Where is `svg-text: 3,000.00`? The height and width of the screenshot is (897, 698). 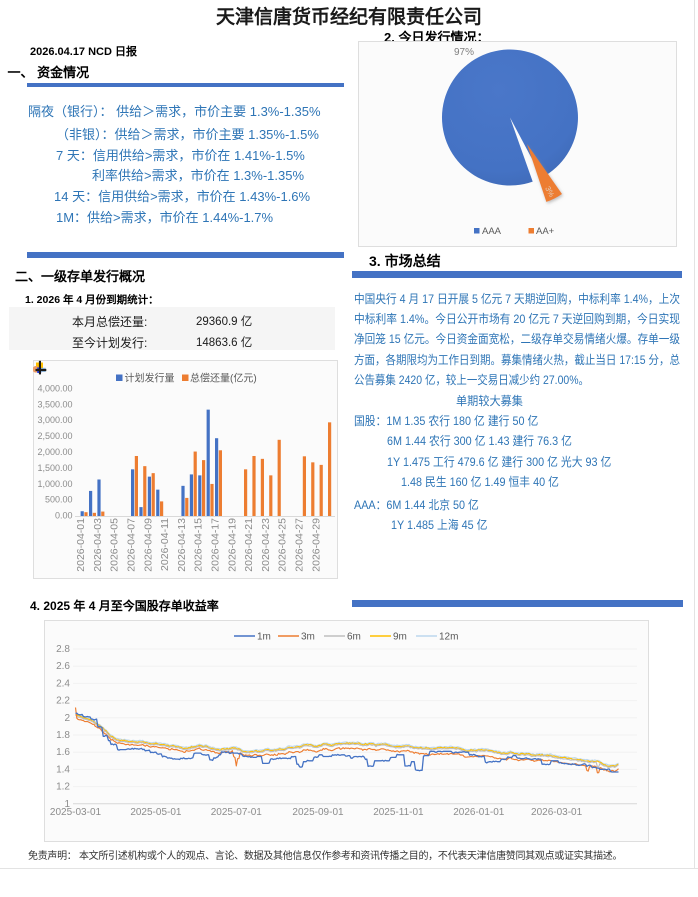
svg-text: 3,000.00 is located at coordinates (54, 420).